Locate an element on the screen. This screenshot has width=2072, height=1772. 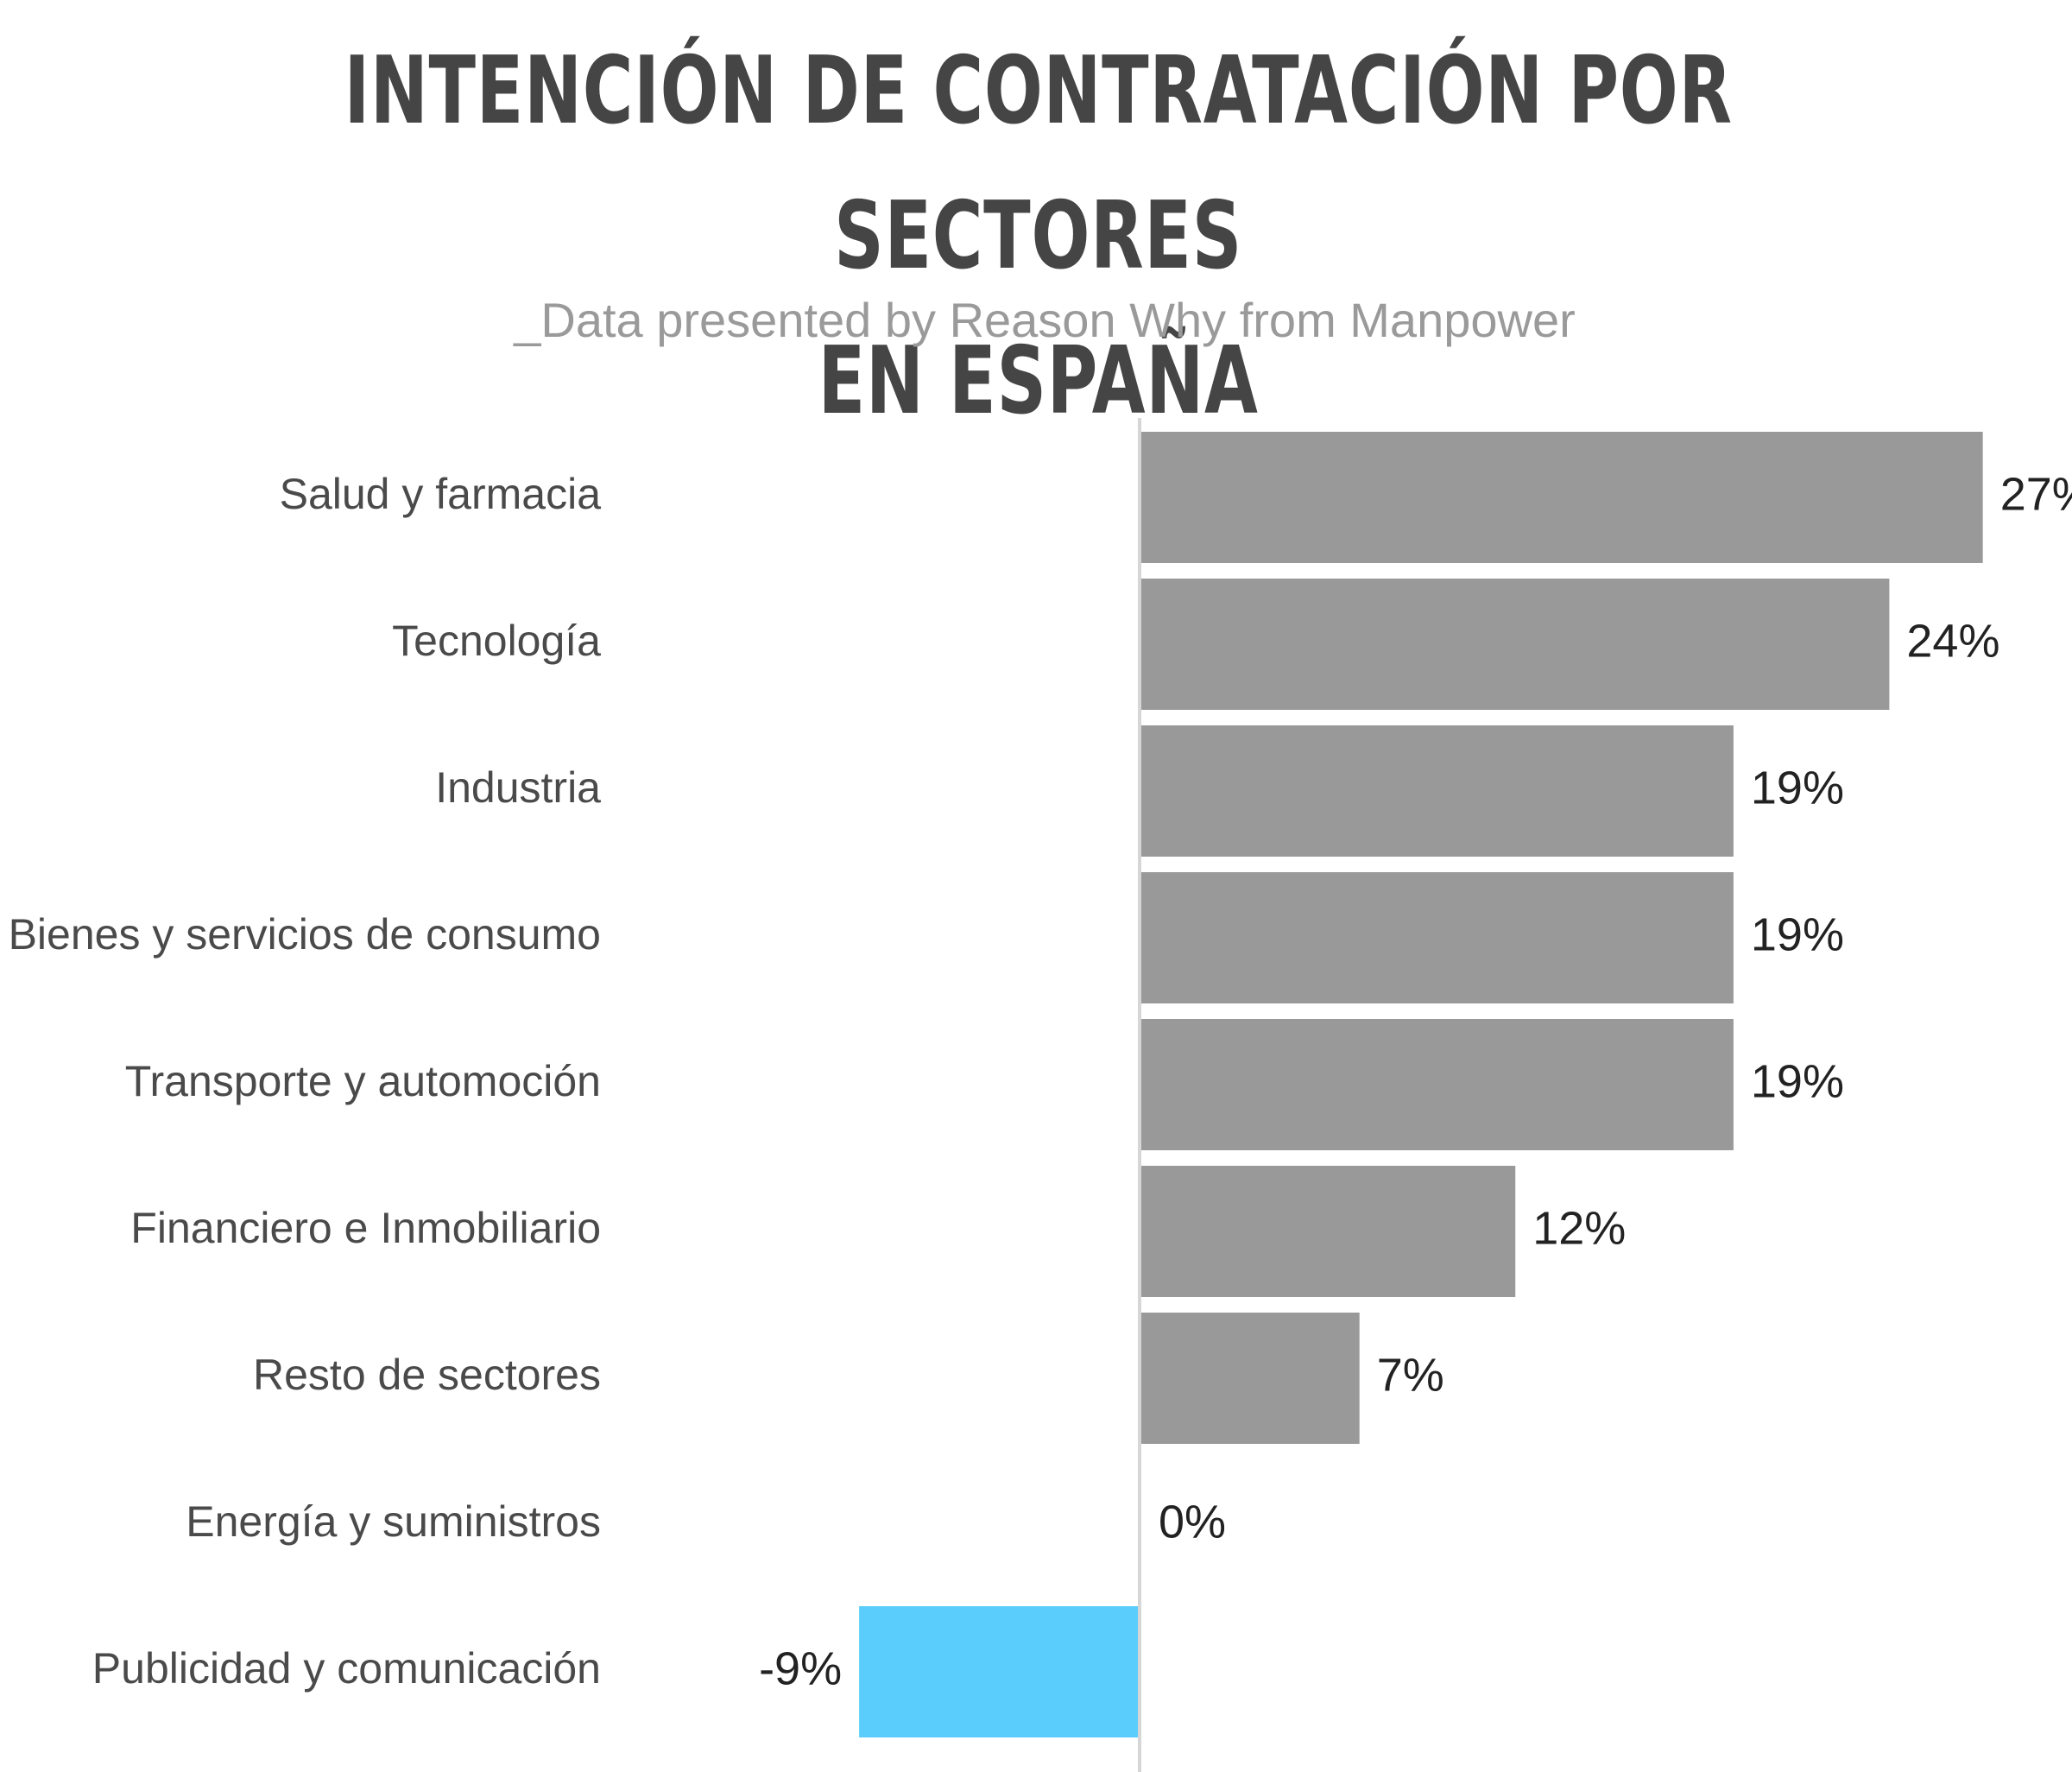
chart-title-line-2: EN ESPAÑA is located at coordinates (1038, 381).